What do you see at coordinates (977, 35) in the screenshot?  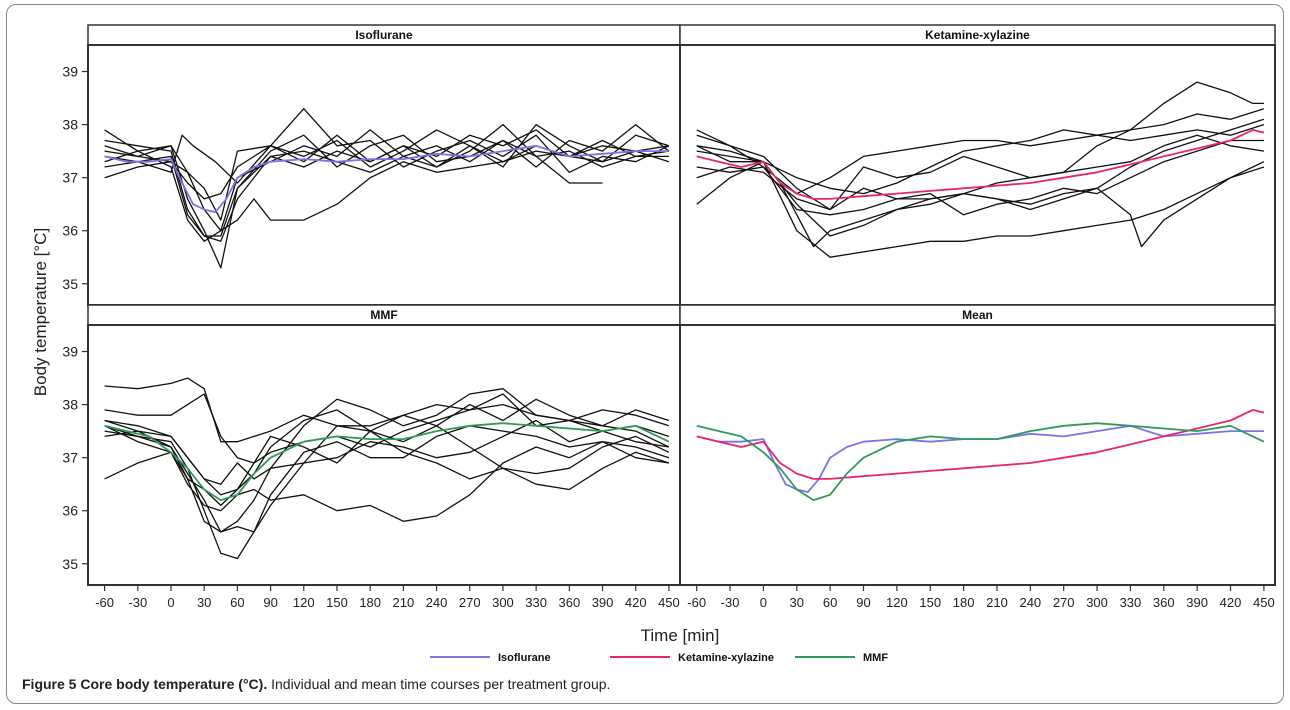 I see `panel-title: Ketamine-xylazine` at bounding box center [977, 35].